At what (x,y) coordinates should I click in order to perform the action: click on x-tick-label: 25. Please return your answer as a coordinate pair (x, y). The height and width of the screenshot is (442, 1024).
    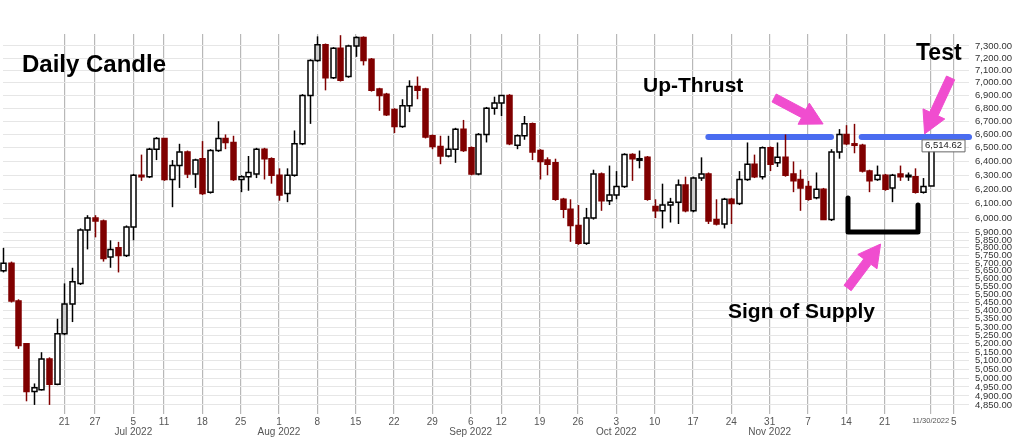
    Looking at the image, I should click on (241, 421).